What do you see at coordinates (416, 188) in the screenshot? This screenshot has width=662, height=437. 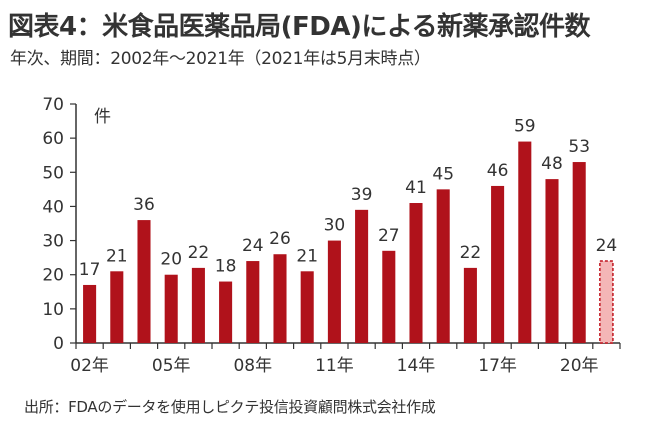 I see `value-label-2014: 41` at bounding box center [416, 188].